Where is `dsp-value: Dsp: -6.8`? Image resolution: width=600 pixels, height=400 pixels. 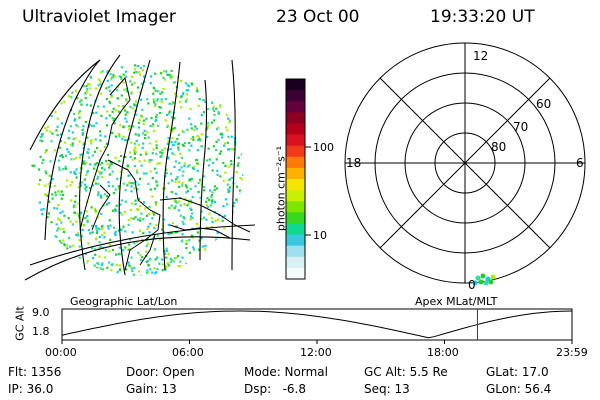 dsp-value: Dsp: -6.8 is located at coordinates (275, 389).